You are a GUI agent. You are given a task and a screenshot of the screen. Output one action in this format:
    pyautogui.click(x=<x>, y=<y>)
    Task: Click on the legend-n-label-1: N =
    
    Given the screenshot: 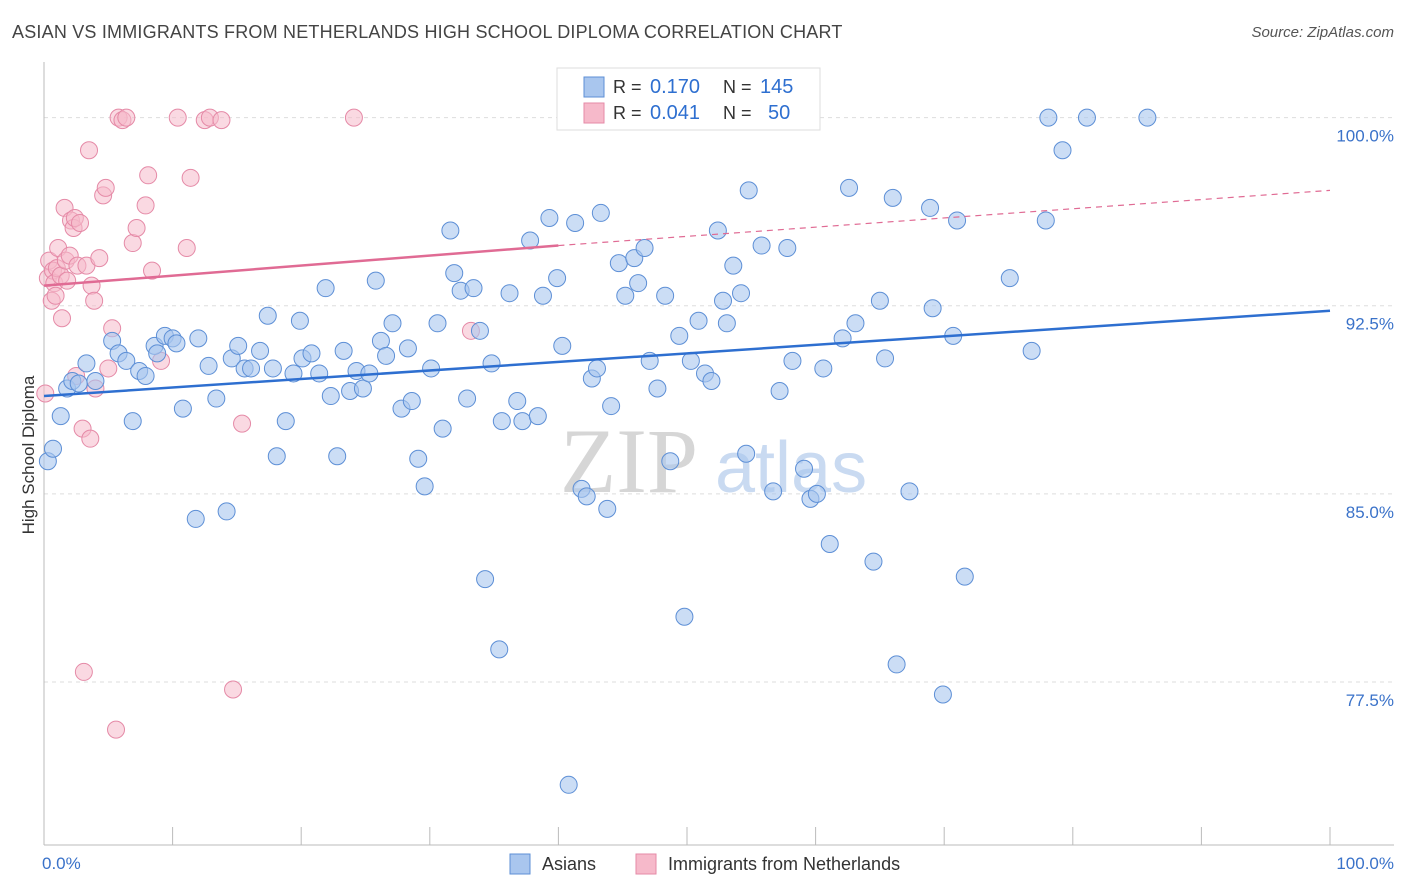 What is the action you would take?
    pyautogui.click(x=737, y=87)
    